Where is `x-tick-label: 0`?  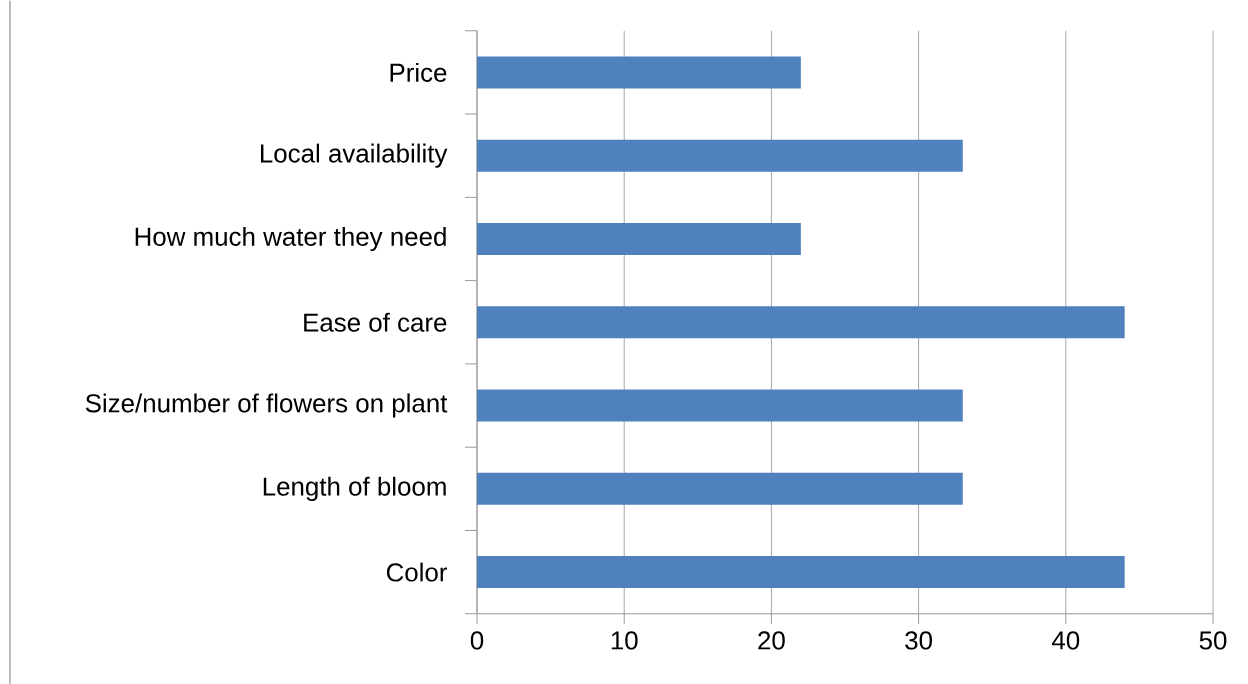
x-tick-label: 0 is located at coordinates (477, 640).